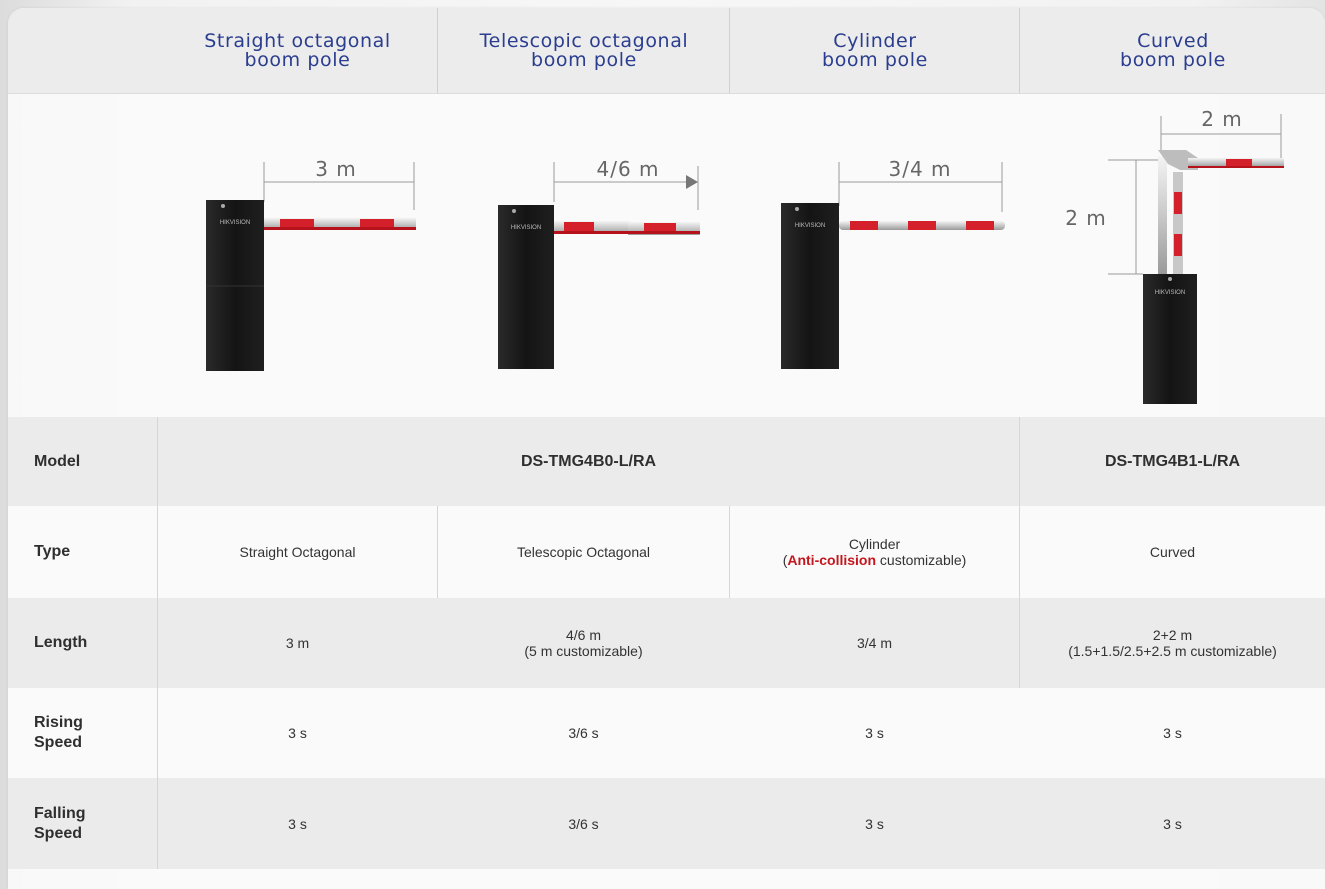  I want to click on header-line: Cylinder, so click(875, 40).